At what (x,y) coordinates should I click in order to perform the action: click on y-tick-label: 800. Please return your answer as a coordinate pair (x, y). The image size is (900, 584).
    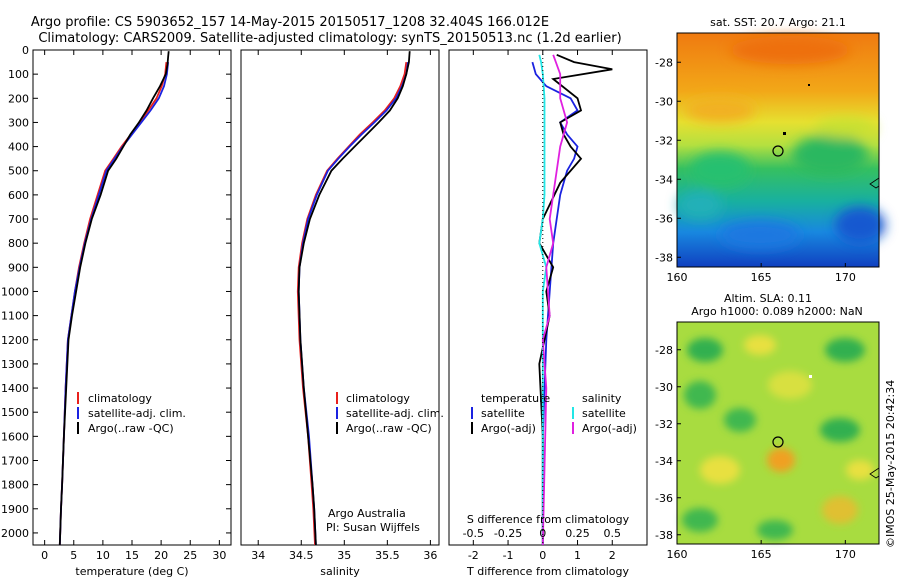
    Looking at the image, I should click on (18, 243).